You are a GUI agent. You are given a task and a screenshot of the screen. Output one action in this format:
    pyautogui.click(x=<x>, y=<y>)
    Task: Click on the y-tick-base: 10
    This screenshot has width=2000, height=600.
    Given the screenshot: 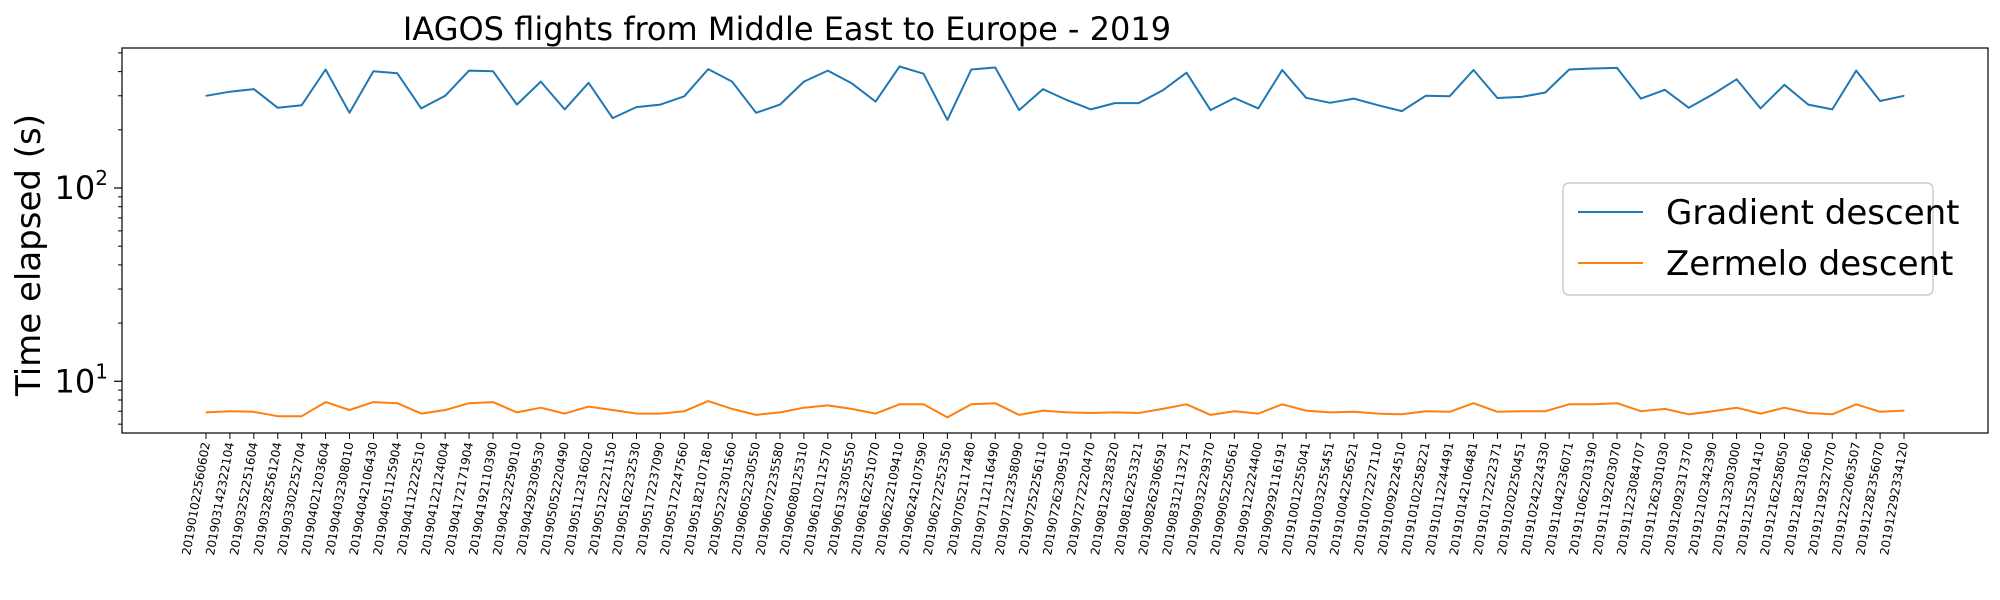 What is the action you would take?
    pyautogui.click(x=75, y=188)
    